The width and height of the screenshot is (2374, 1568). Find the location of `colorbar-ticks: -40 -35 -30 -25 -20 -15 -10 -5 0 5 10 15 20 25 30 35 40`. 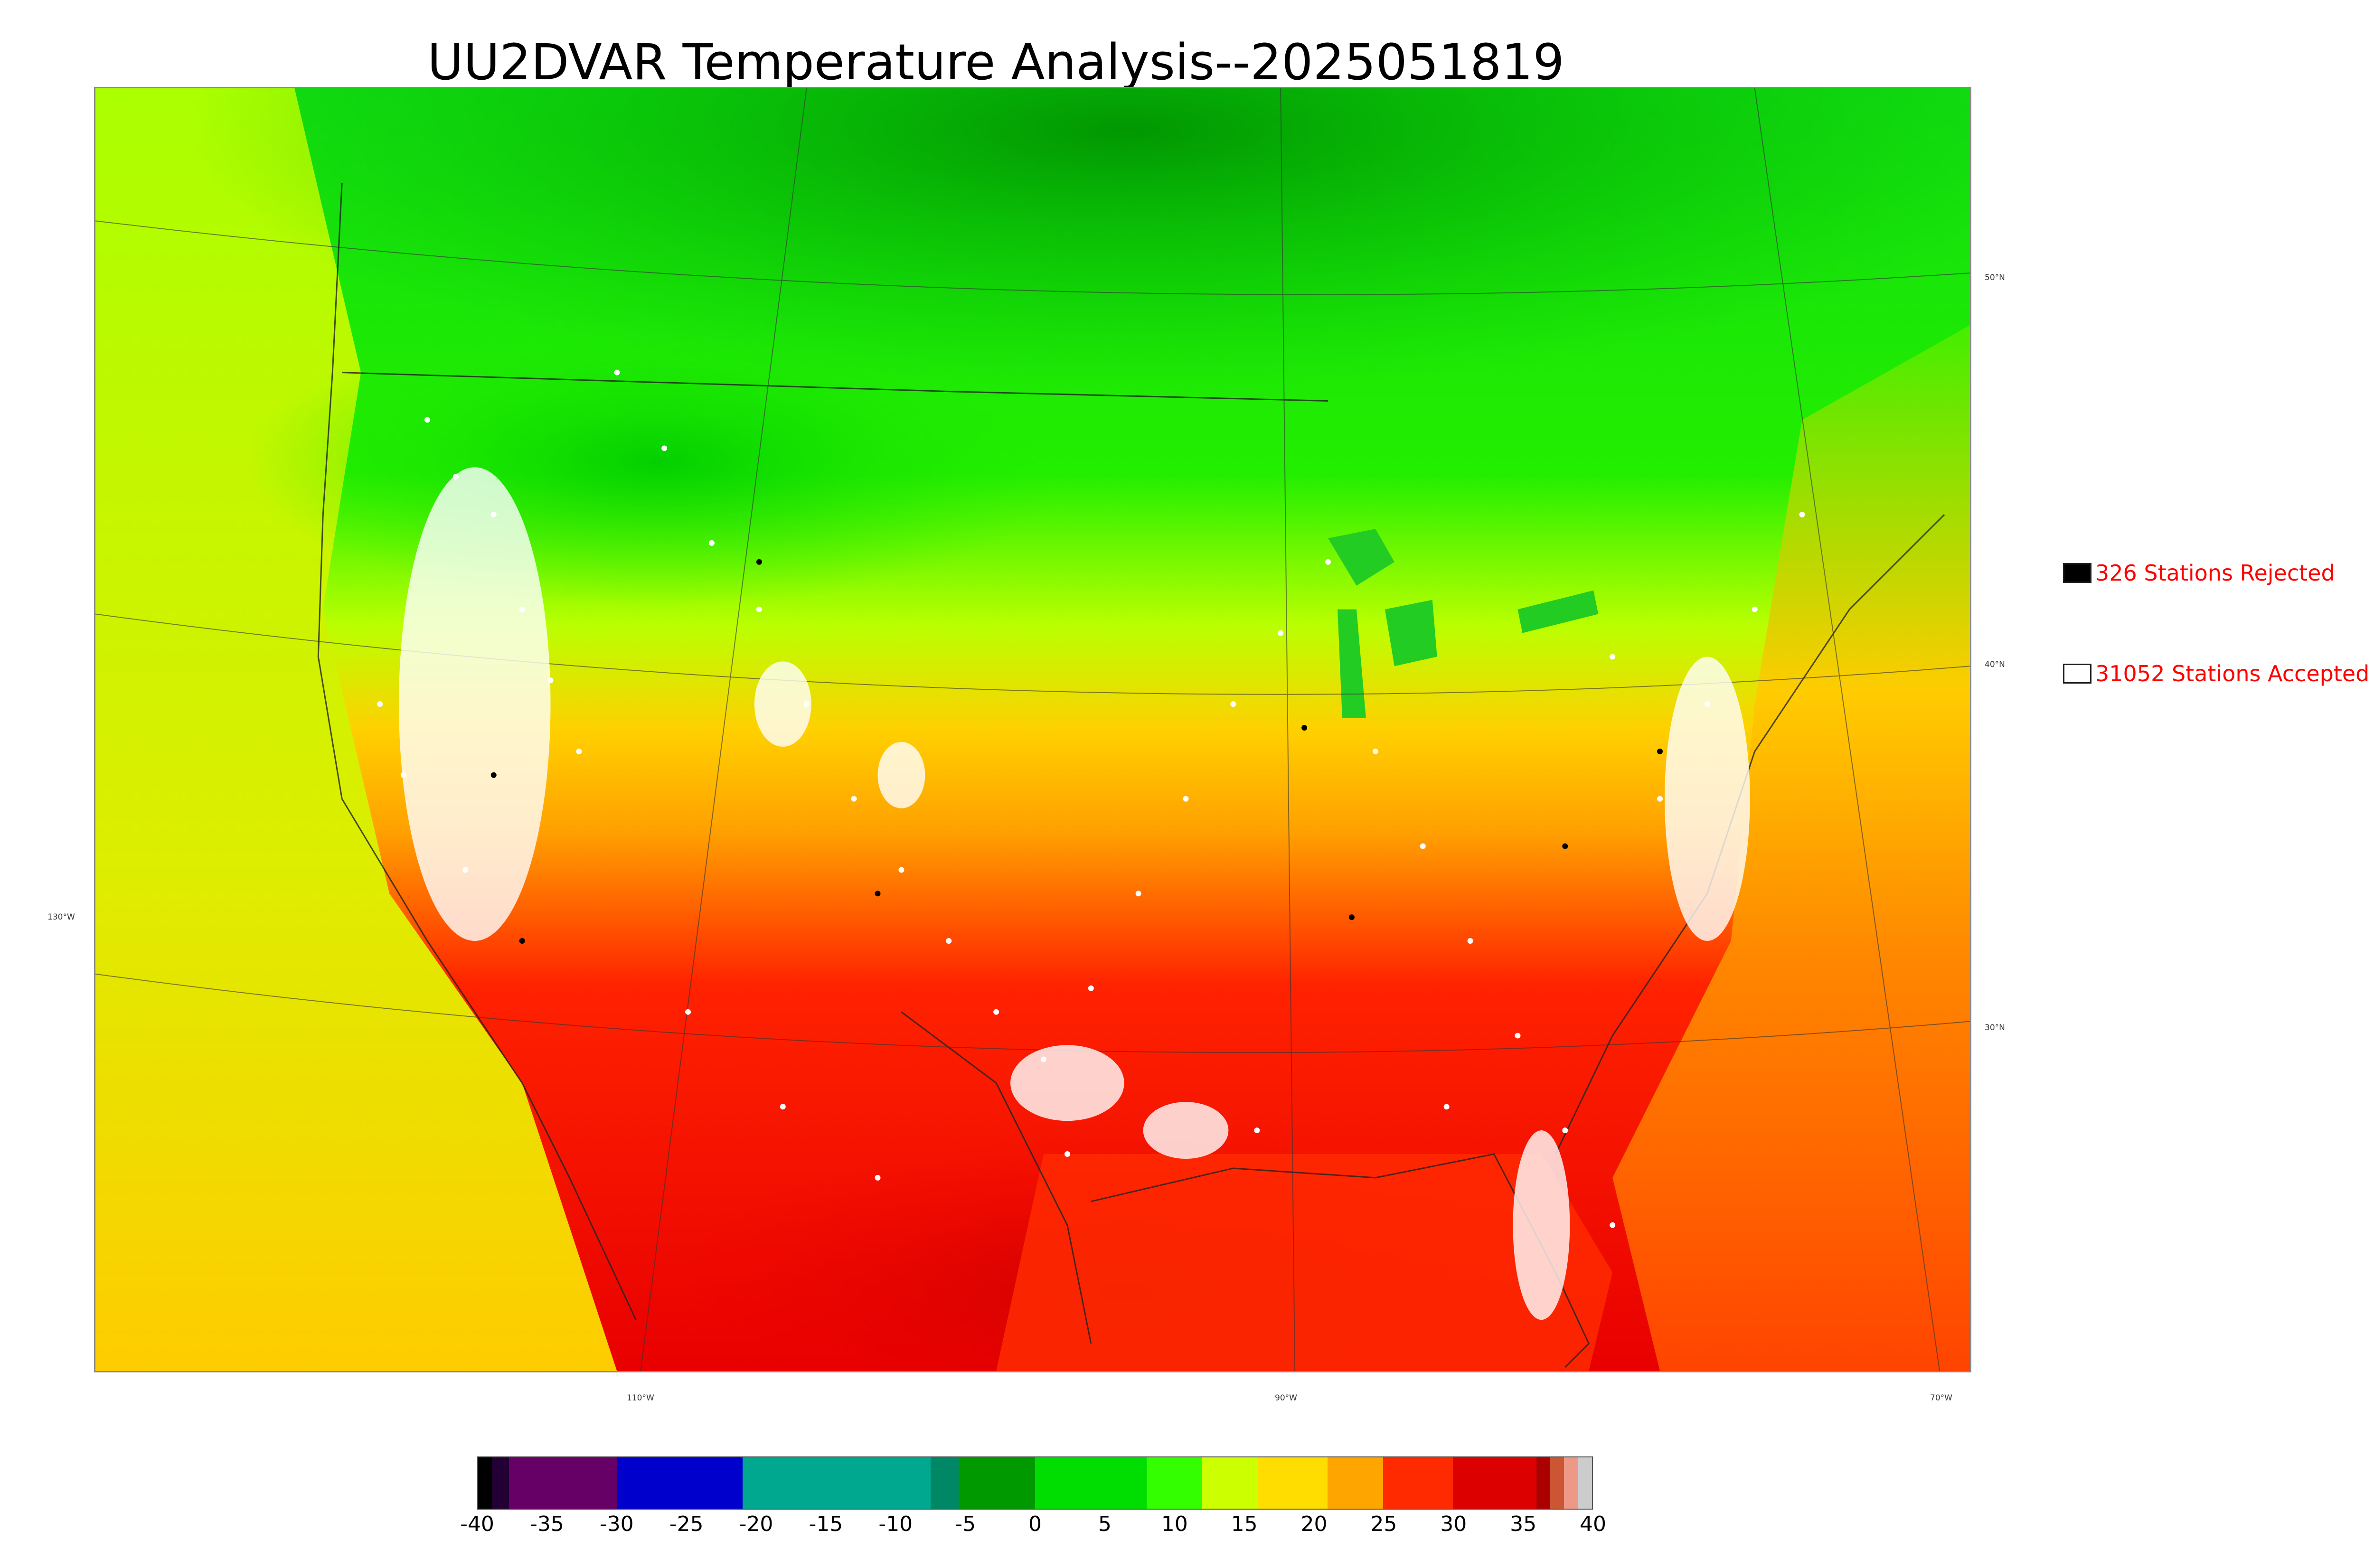

colorbar-ticks: -40 -35 -30 -25 -20 -15 -10 -5 0 5 10 15 20 25 30 35 40 is located at coordinates (1033, 1526).